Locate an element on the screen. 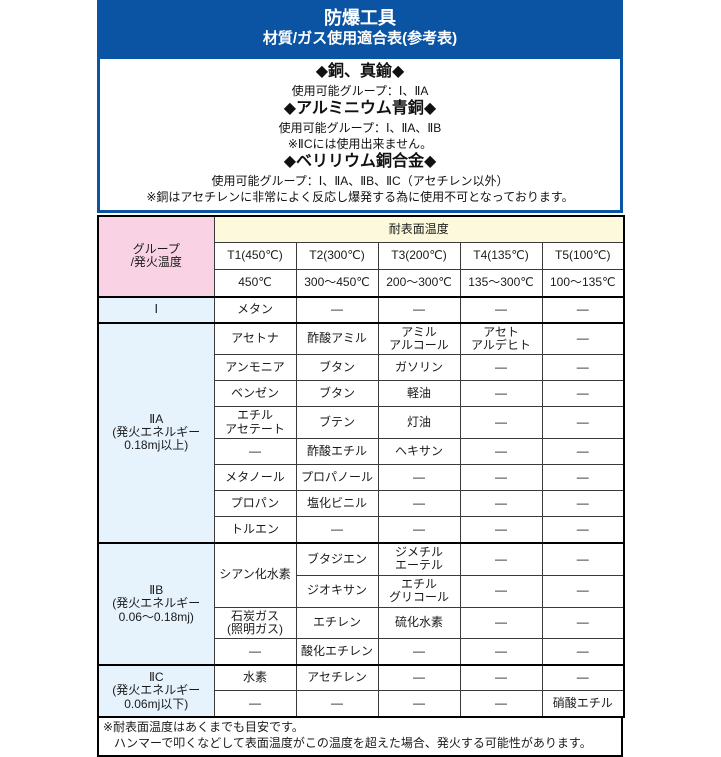 The height and width of the screenshot is (757, 721). gas-cell: 塩化ビニル is located at coordinates (337, 504).